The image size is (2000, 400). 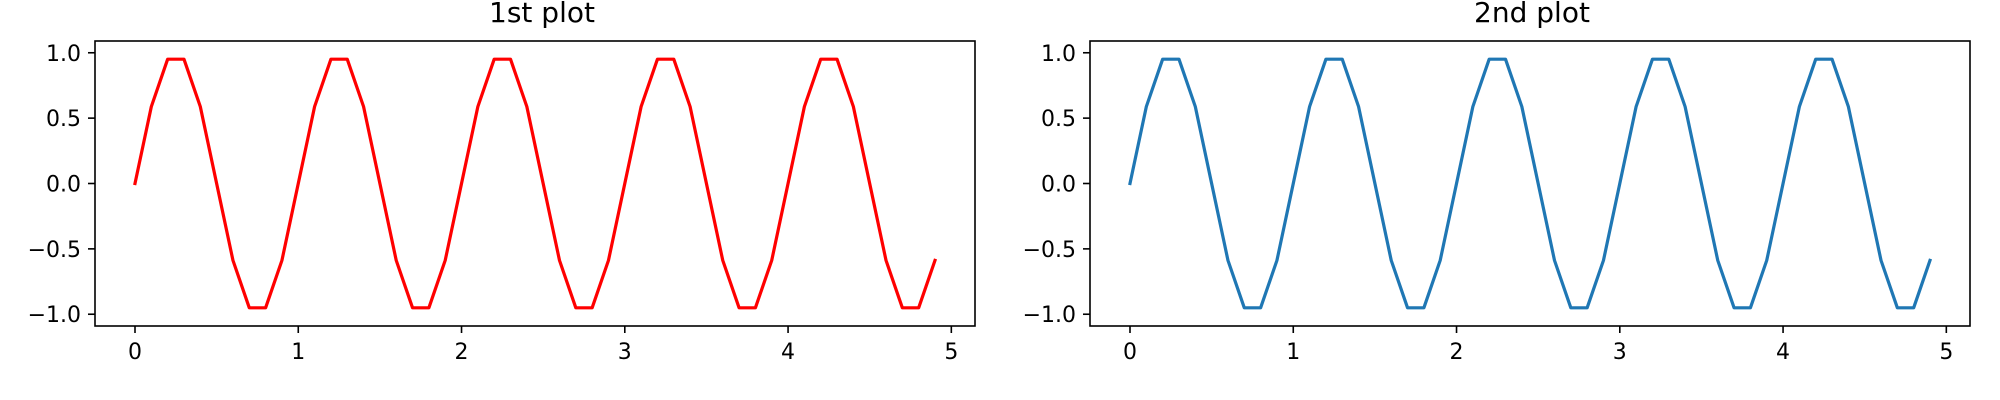 What do you see at coordinates (542, 14) in the screenshot?
I see `chart-title: 1st plot` at bounding box center [542, 14].